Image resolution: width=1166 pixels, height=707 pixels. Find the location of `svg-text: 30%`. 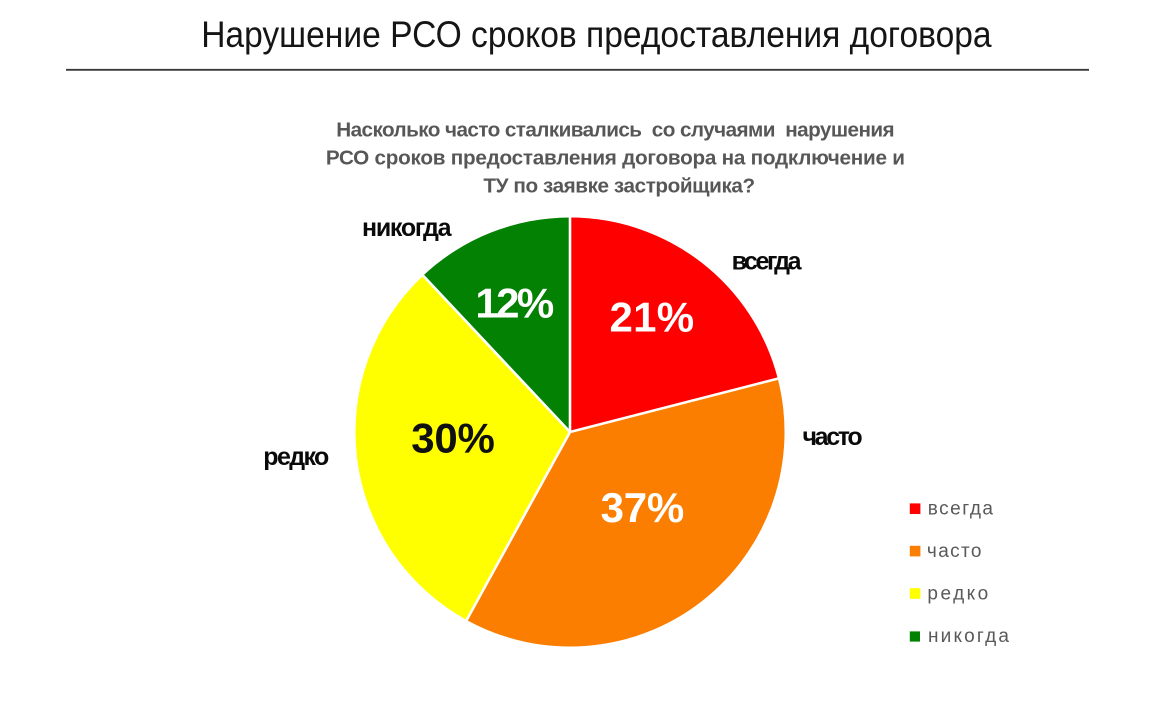

svg-text: 30% is located at coordinates (453, 438).